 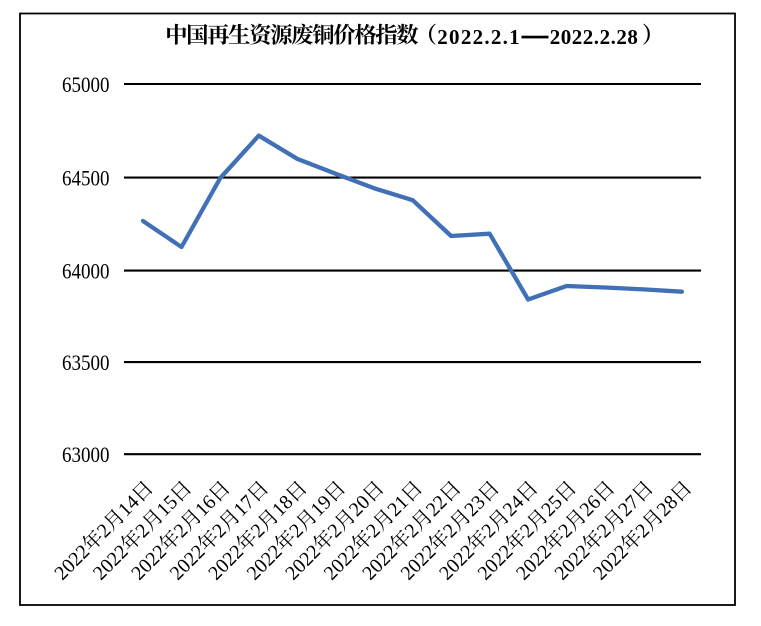 What do you see at coordinates (86, 454) in the screenshot?
I see `svg-text: 63000` at bounding box center [86, 454].